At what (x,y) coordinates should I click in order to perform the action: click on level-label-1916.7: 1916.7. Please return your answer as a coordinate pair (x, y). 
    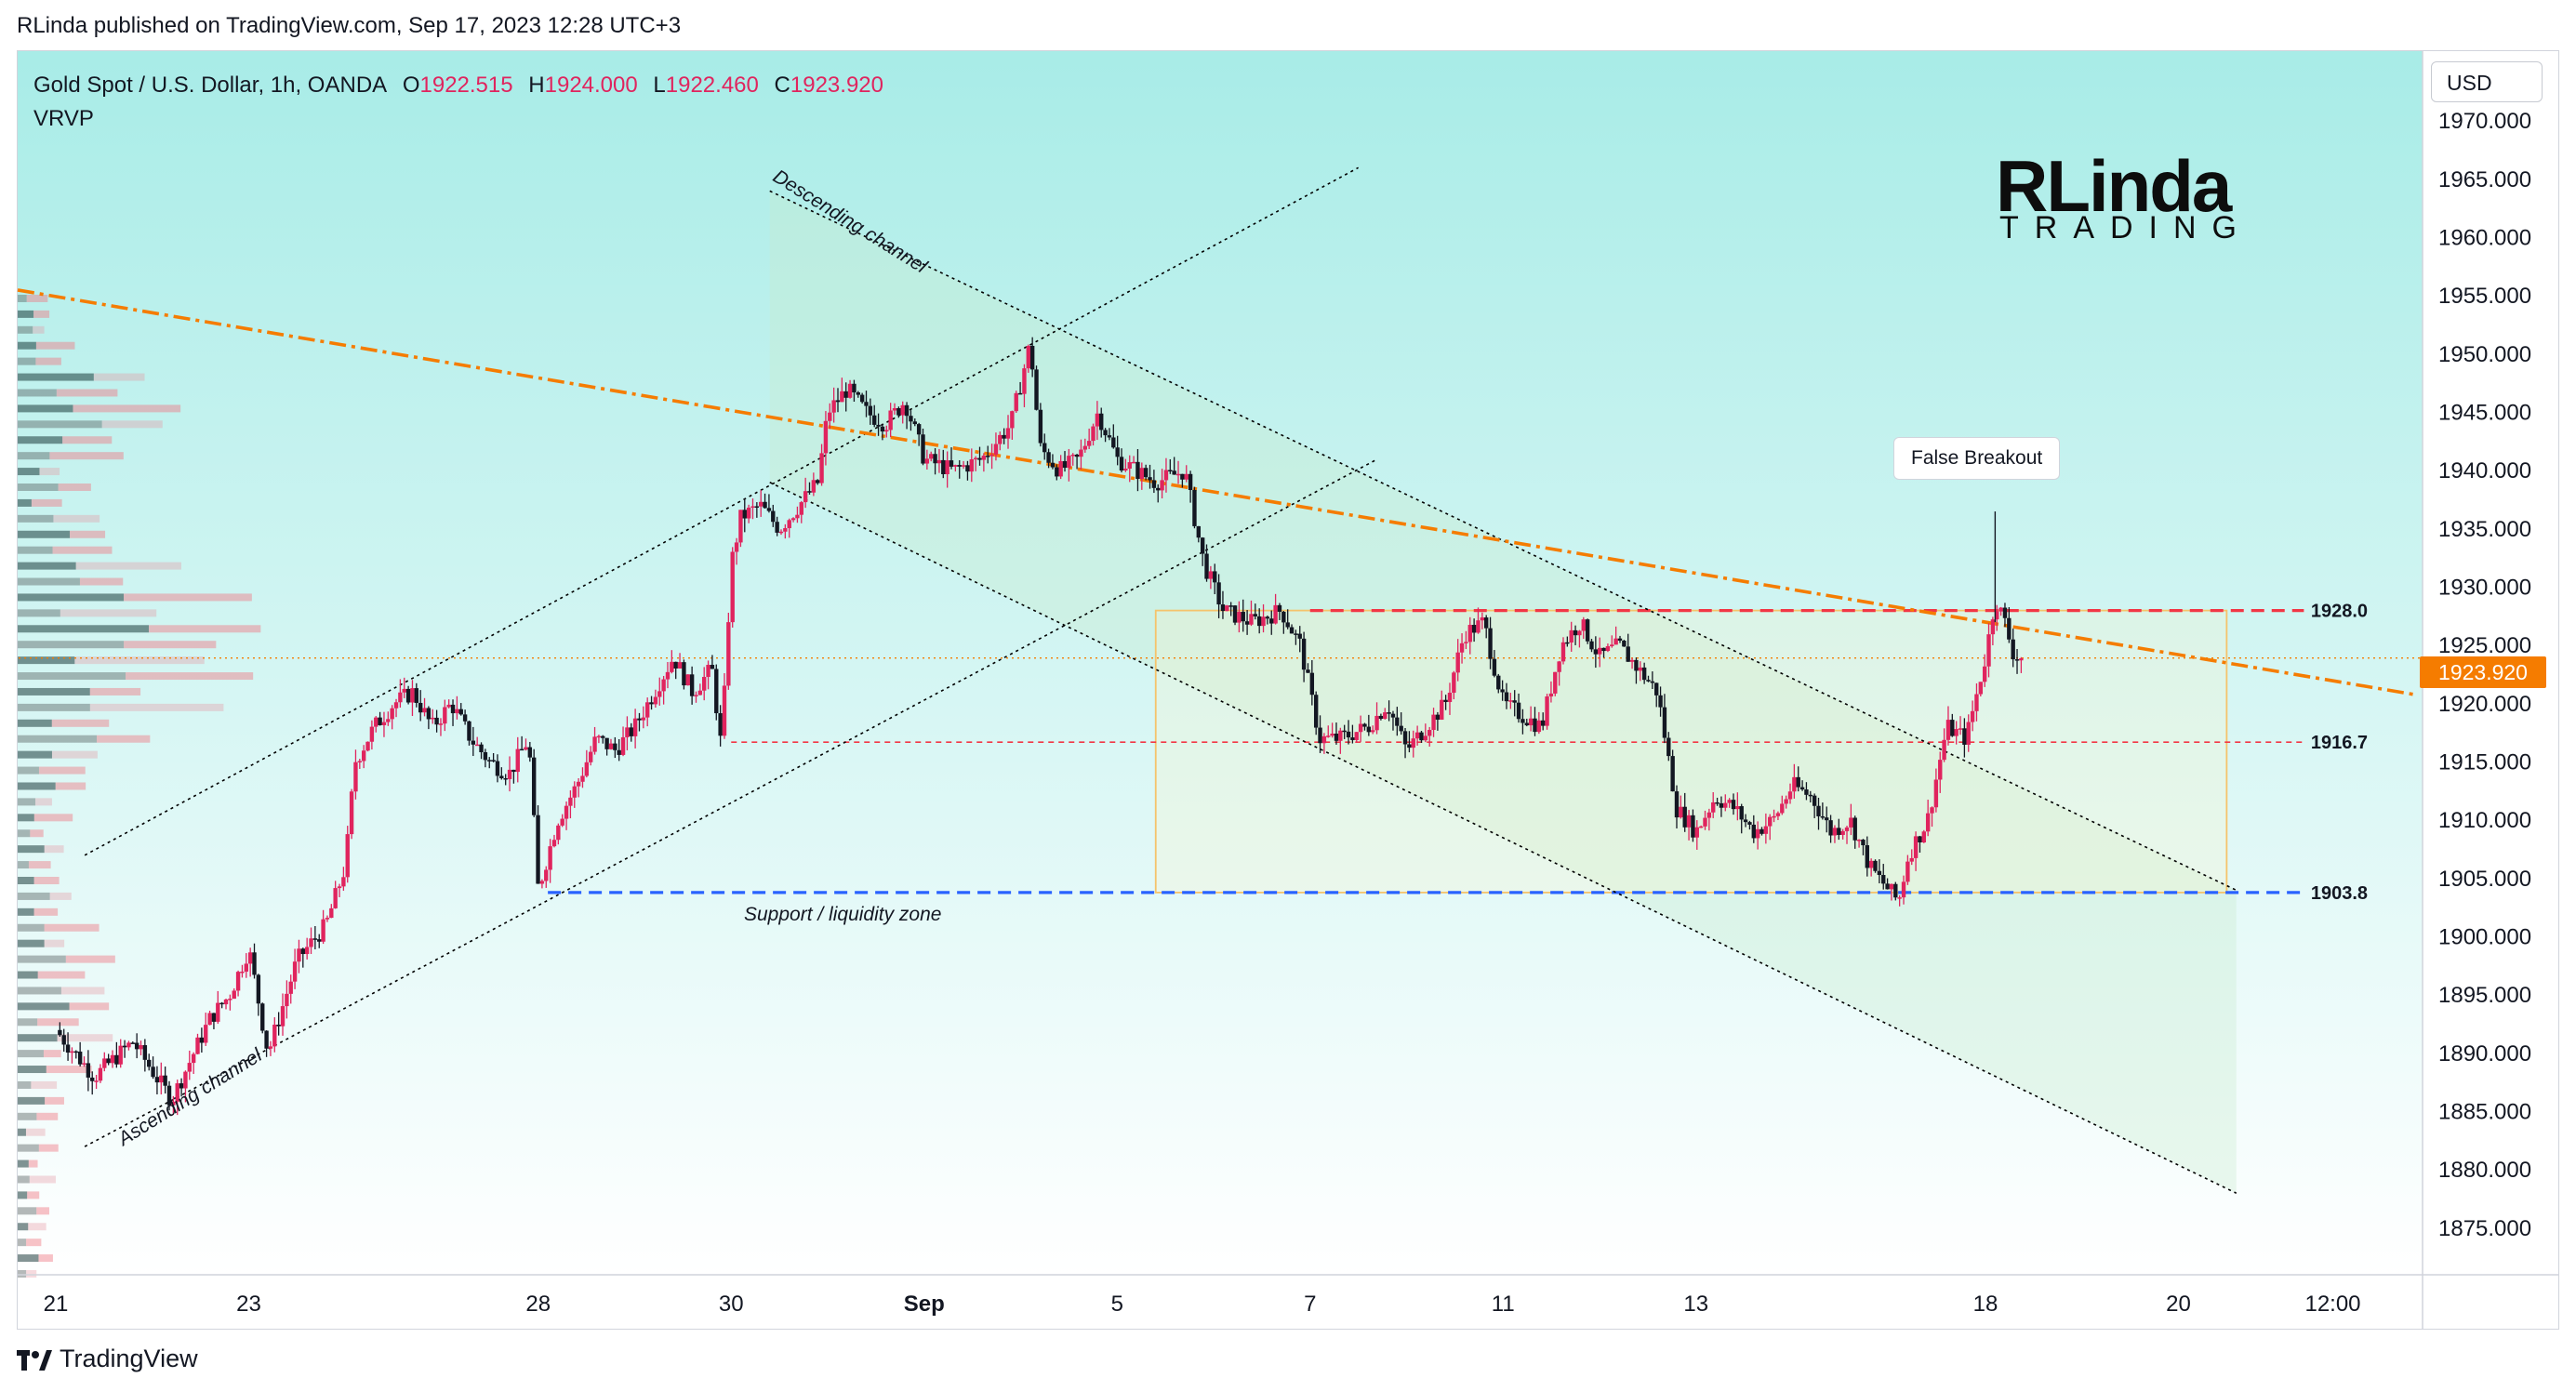
    Looking at the image, I should click on (2339, 743).